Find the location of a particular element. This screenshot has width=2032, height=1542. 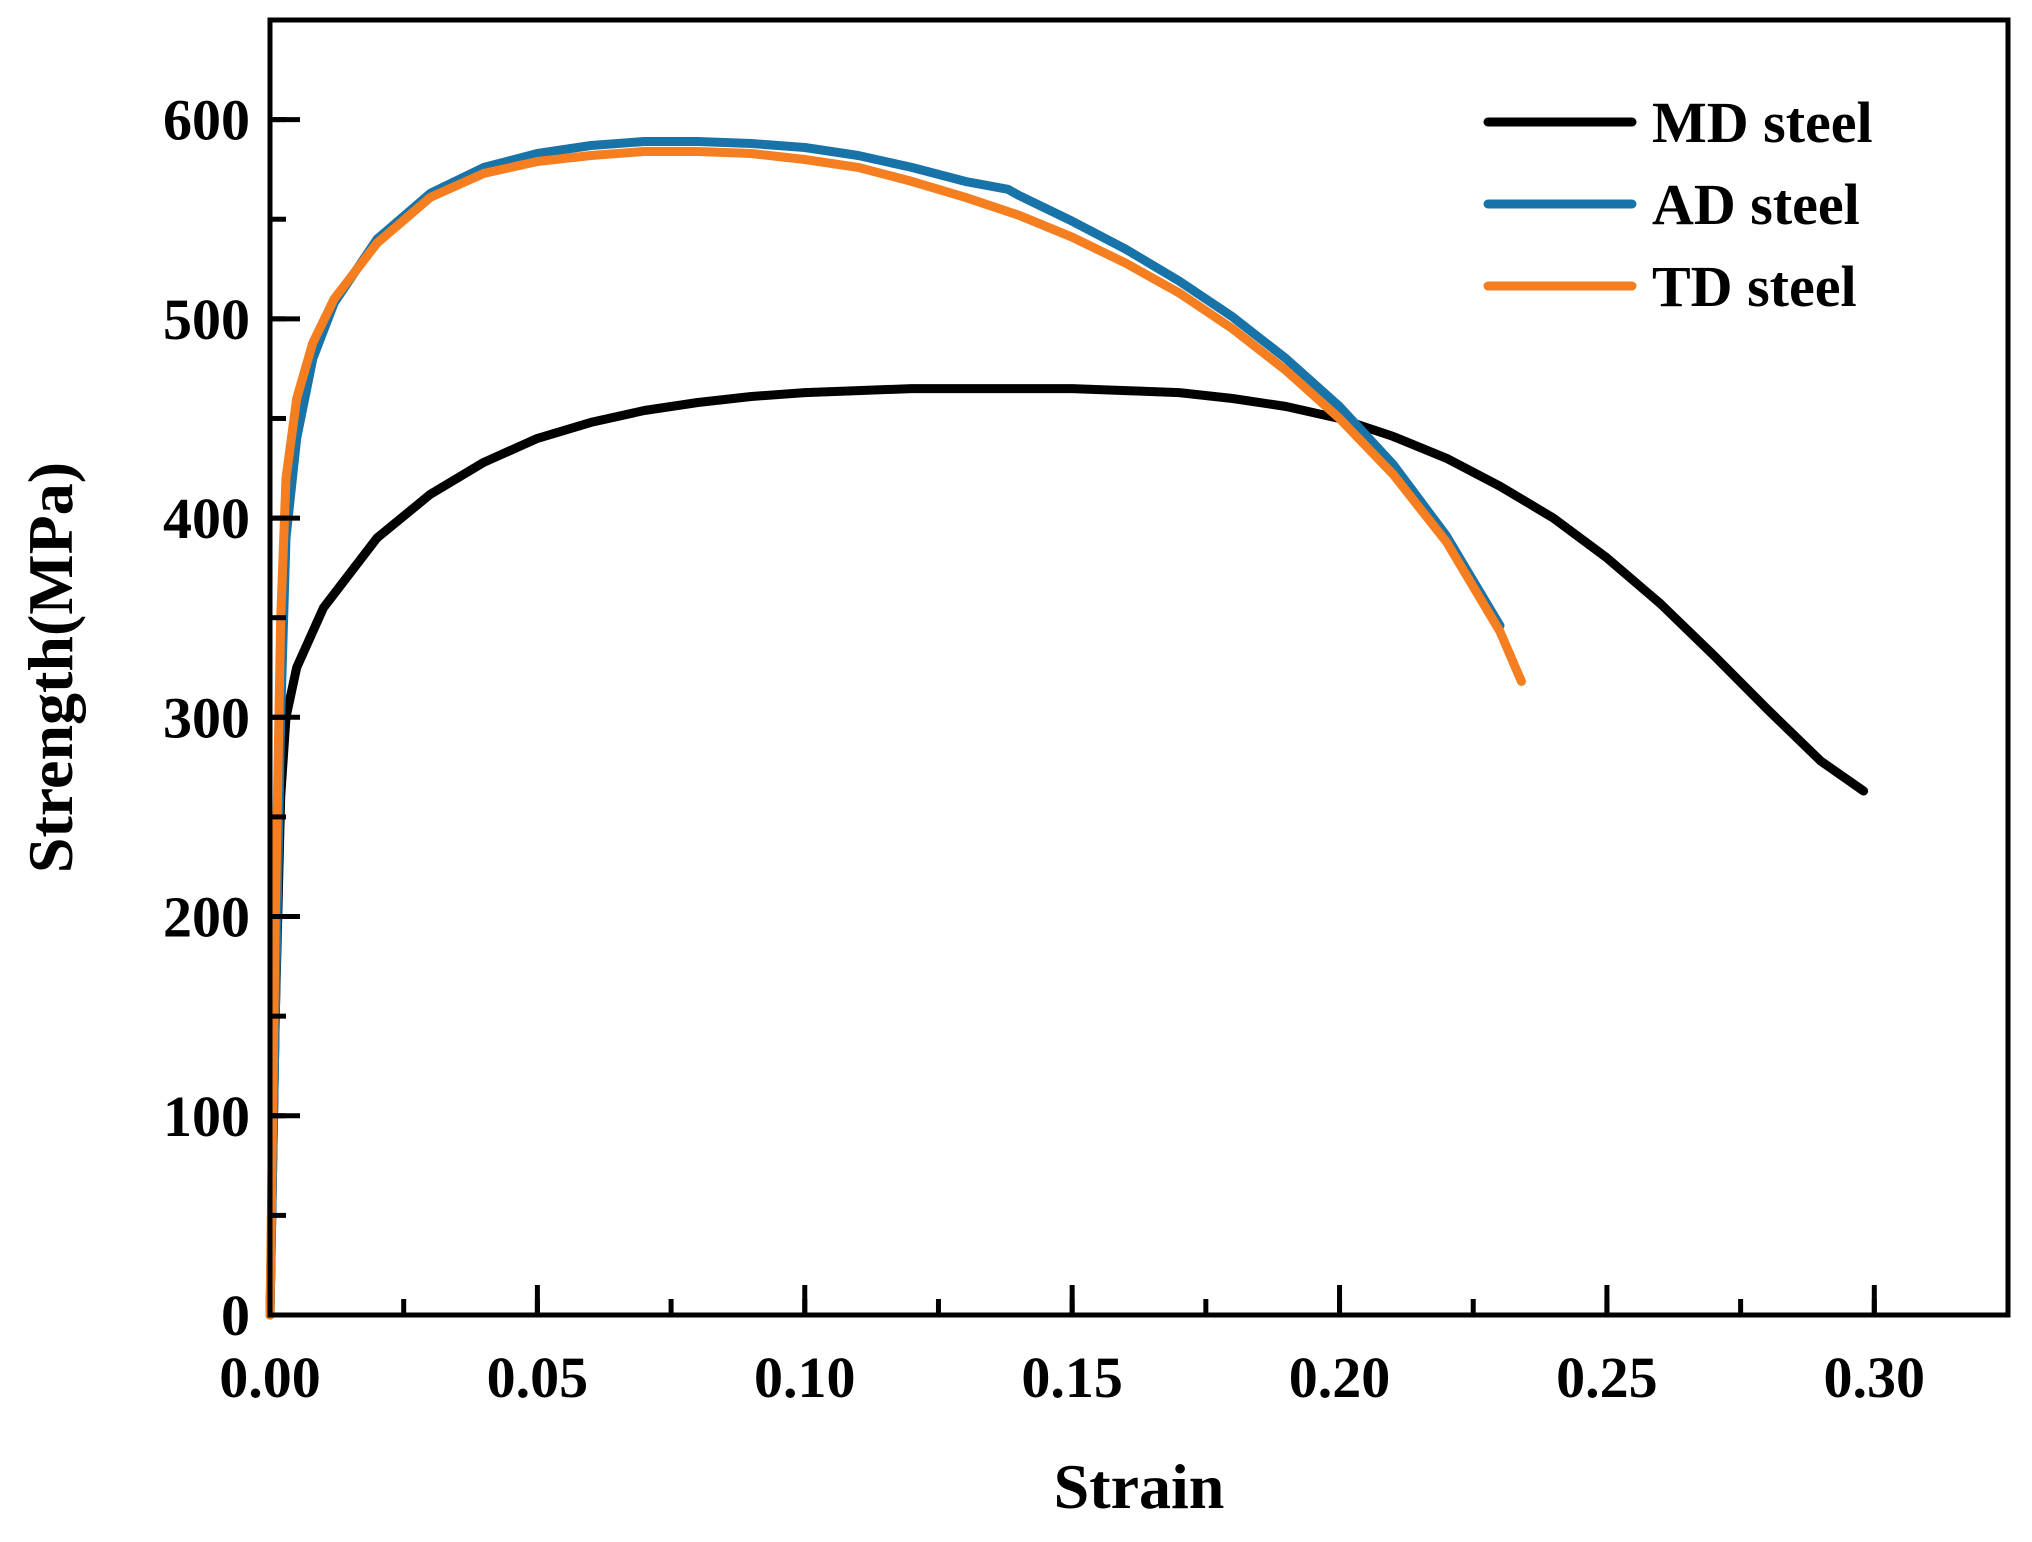

x-tick-label: 0.20 is located at coordinates (1340, 1377).